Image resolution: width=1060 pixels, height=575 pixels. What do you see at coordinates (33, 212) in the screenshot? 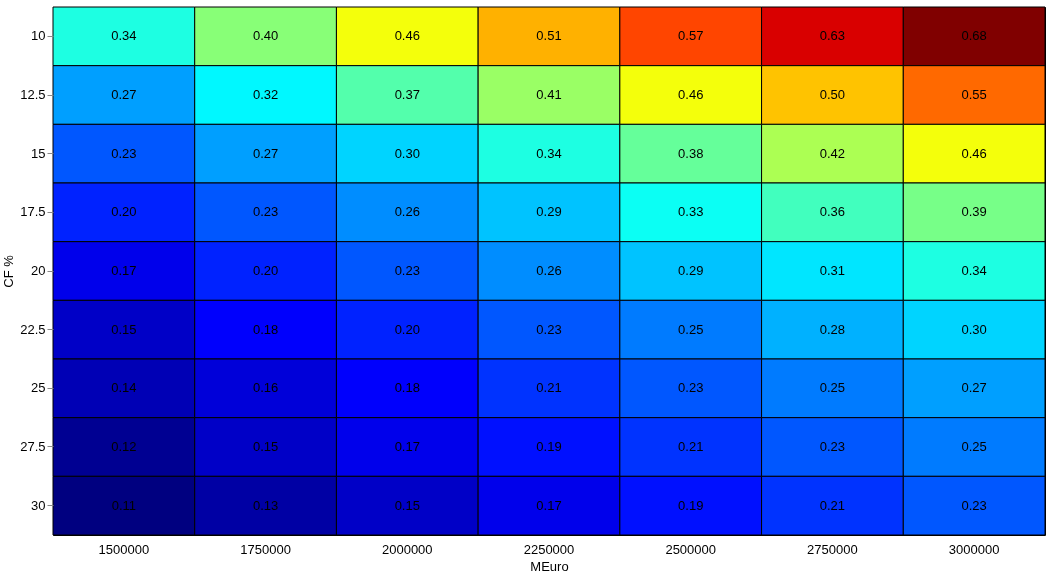
I see `y-tick-label: 17.5` at bounding box center [33, 212].